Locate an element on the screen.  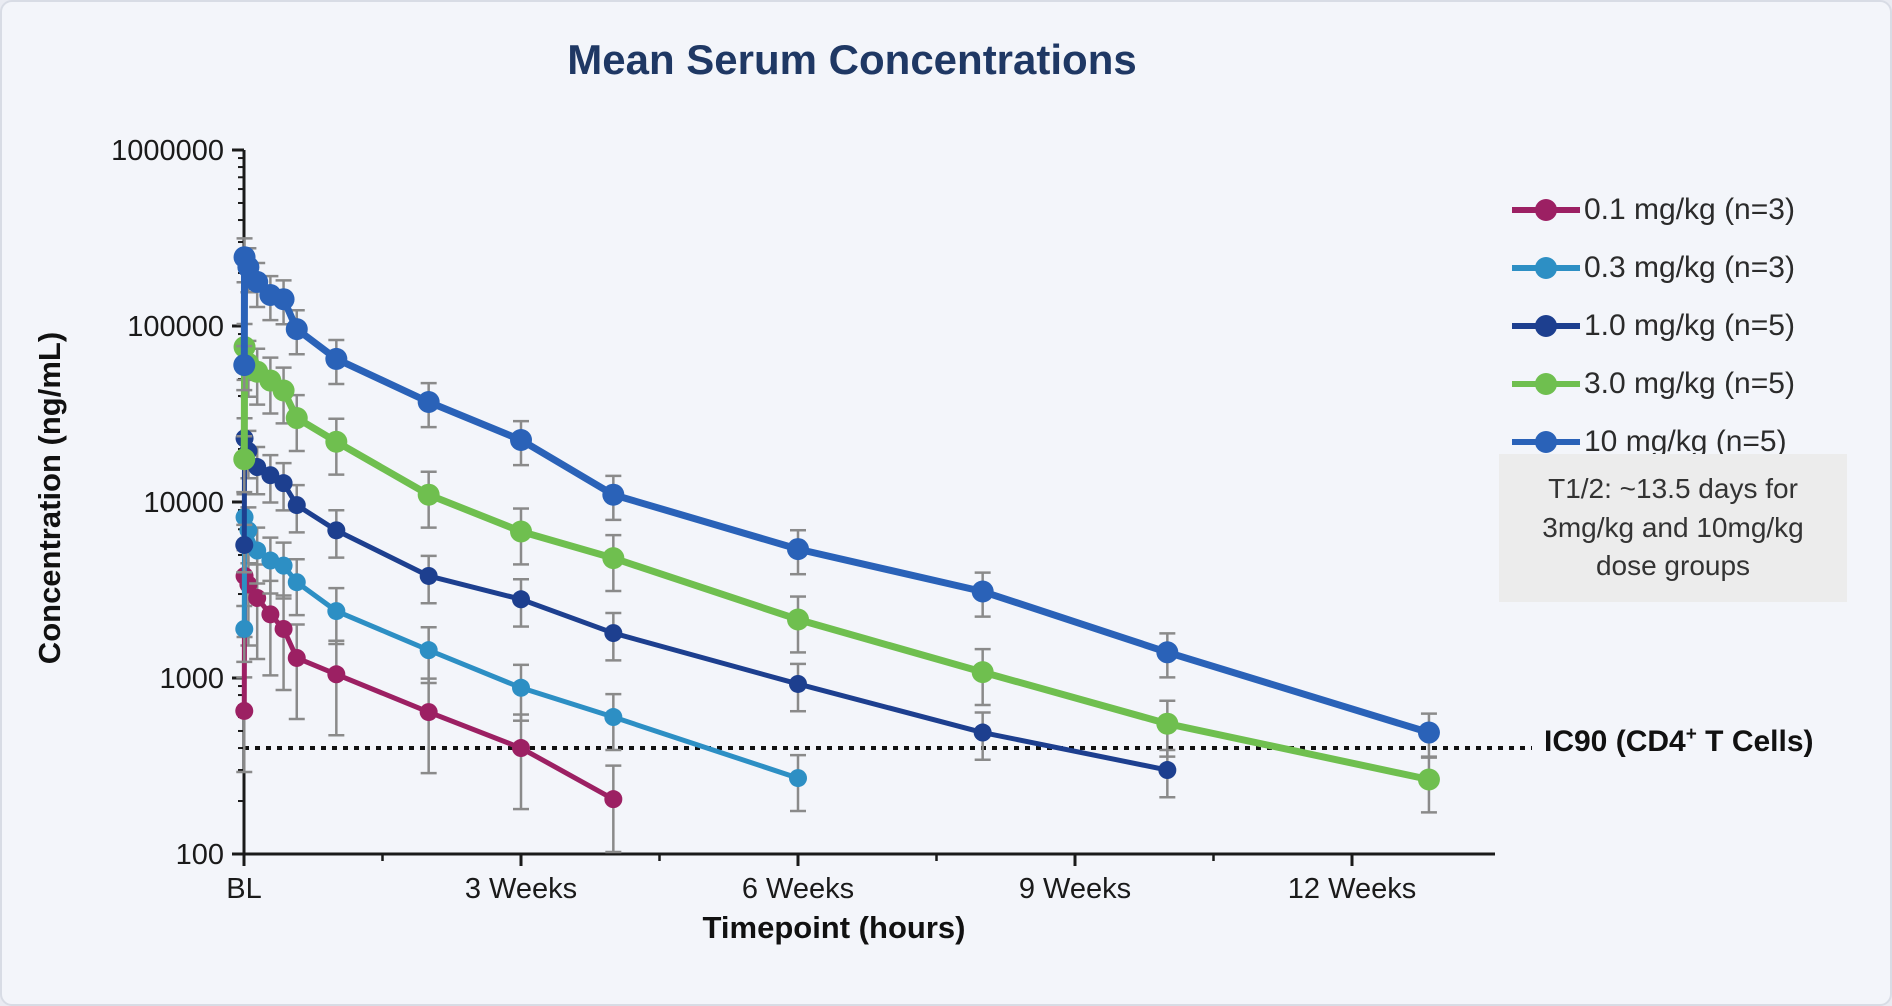
y-tick-label: 10000 is located at coordinates (183, 503).